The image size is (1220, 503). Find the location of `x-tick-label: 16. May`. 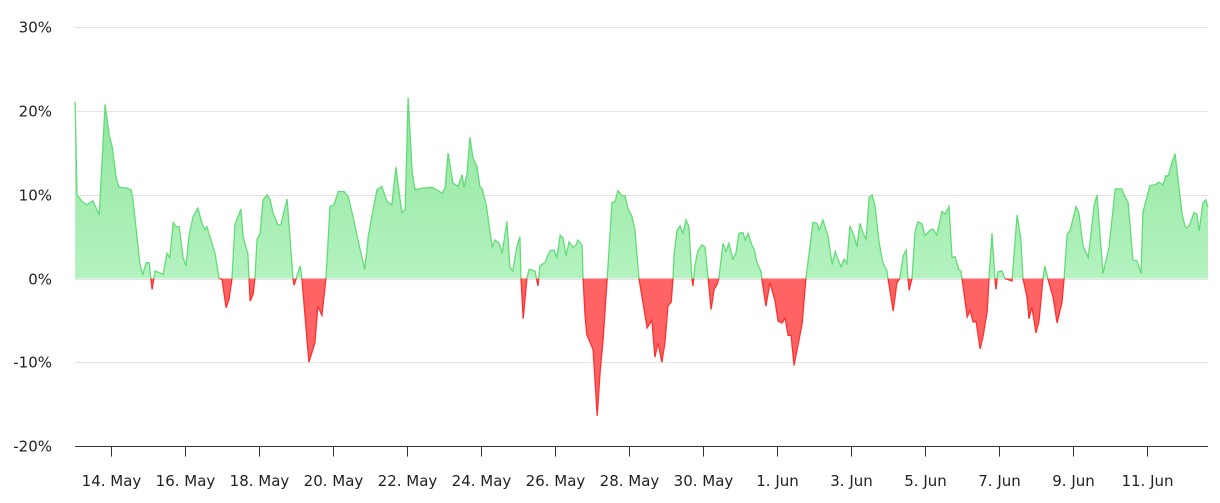

x-tick-label: 16. May is located at coordinates (186, 481).